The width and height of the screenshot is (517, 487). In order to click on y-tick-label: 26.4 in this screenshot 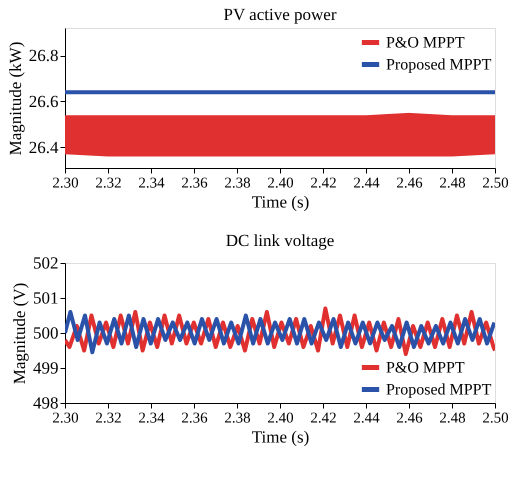, I will do `click(43, 147)`.